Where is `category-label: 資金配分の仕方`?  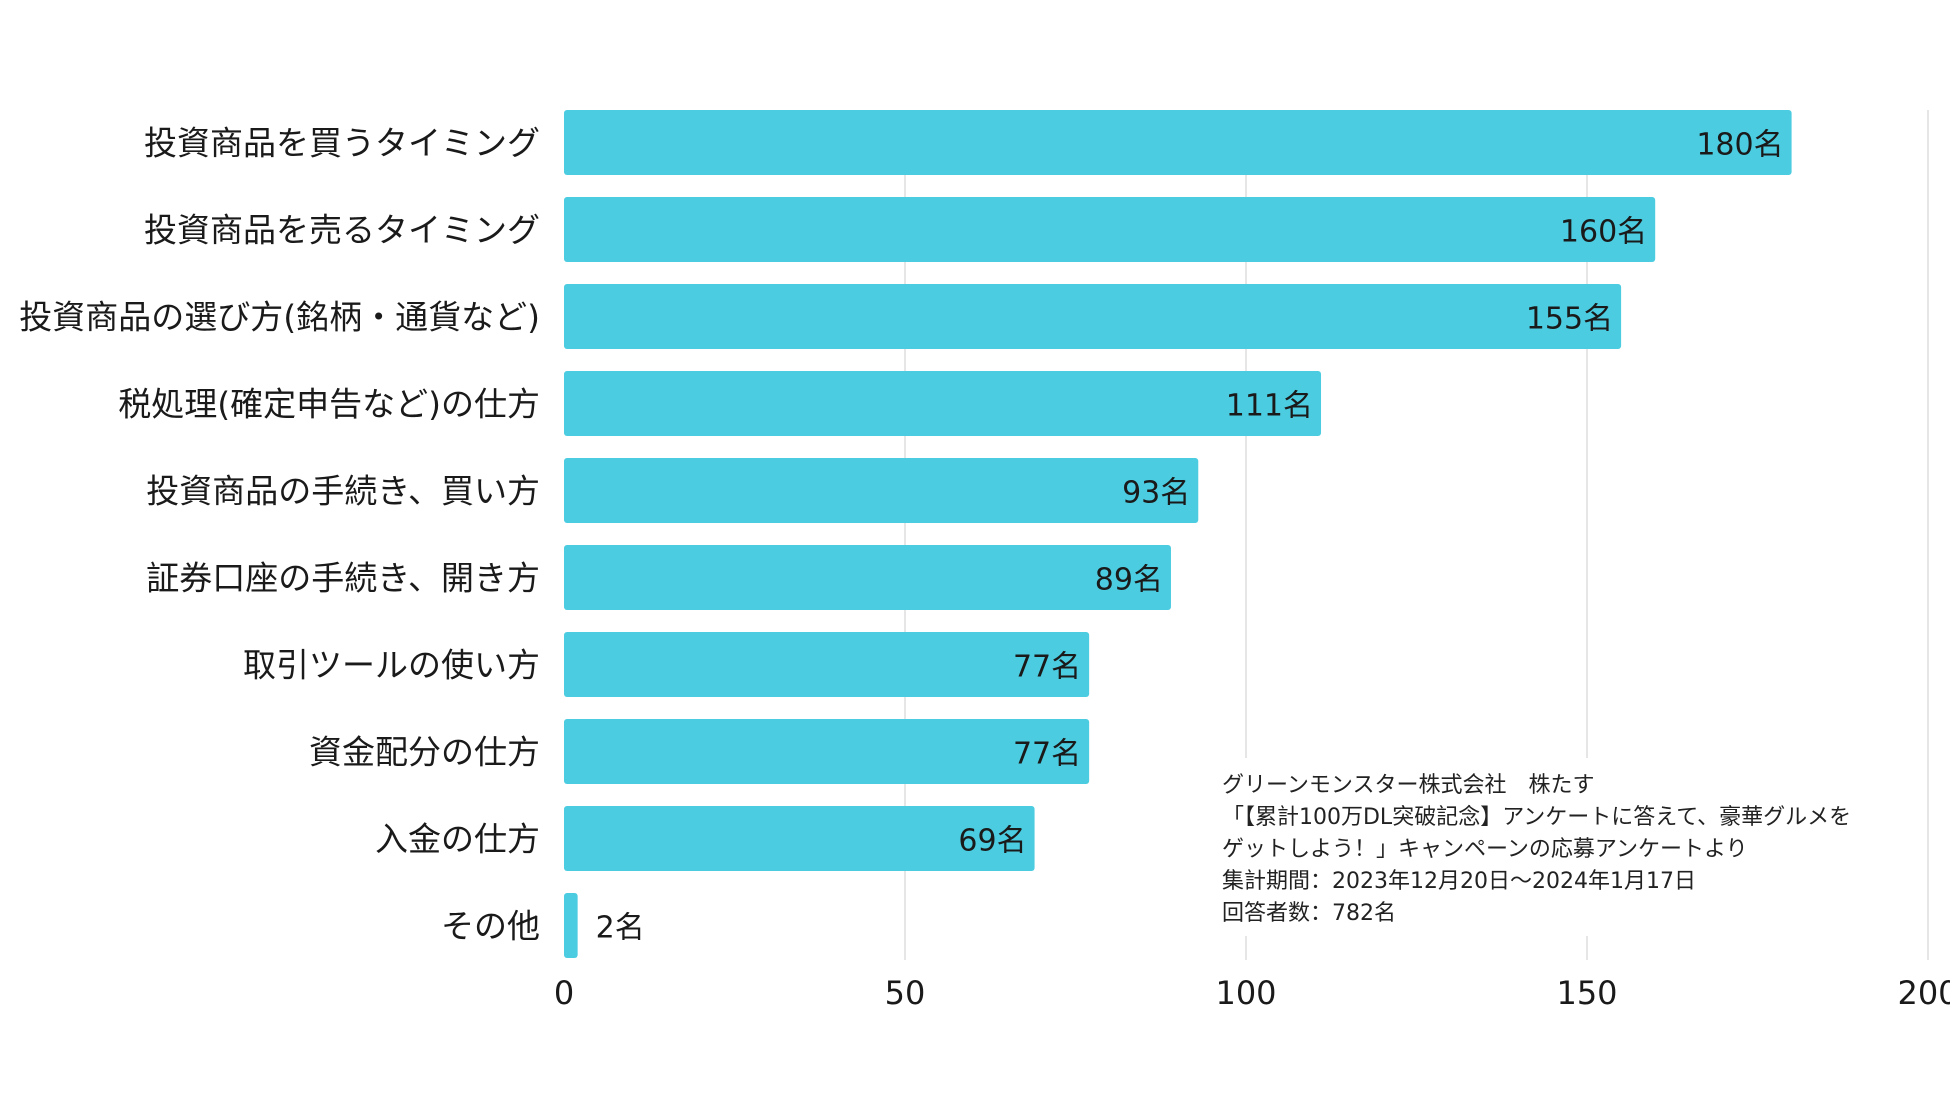
category-label: 資金配分の仕方 is located at coordinates (424, 752).